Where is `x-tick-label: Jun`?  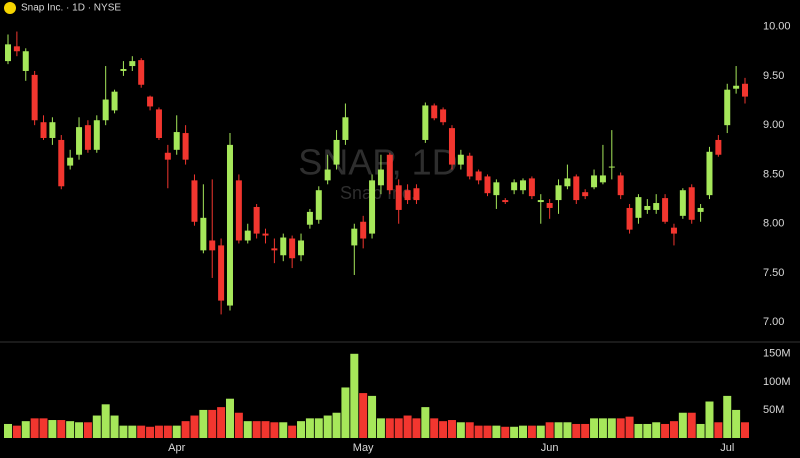
x-tick-label: Jun is located at coordinates (550, 448).